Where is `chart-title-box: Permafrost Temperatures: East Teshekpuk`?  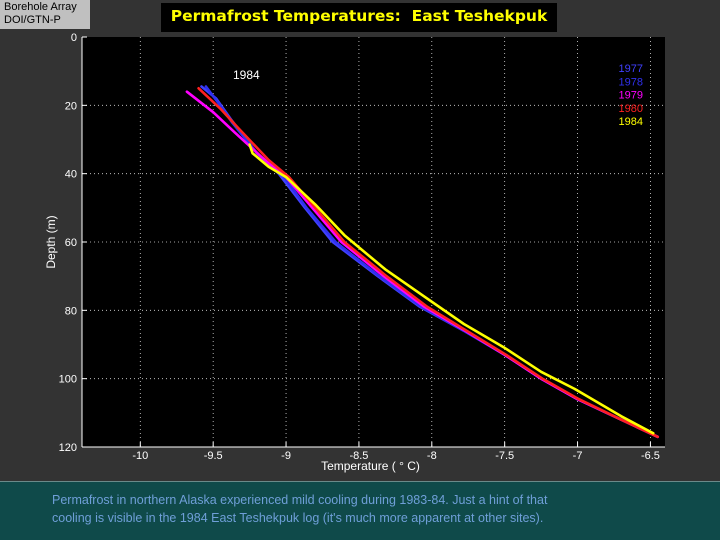 chart-title-box: Permafrost Temperatures: East Teshekpuk is located at coordinates (359, 17).